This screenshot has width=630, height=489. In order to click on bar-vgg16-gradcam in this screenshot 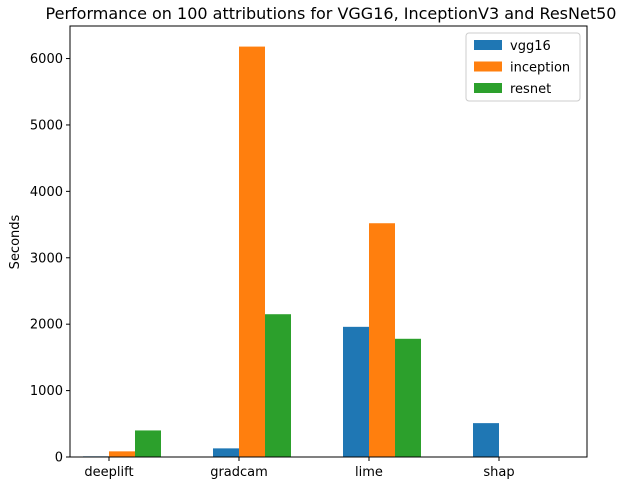, I will do `click(226, 452)`.